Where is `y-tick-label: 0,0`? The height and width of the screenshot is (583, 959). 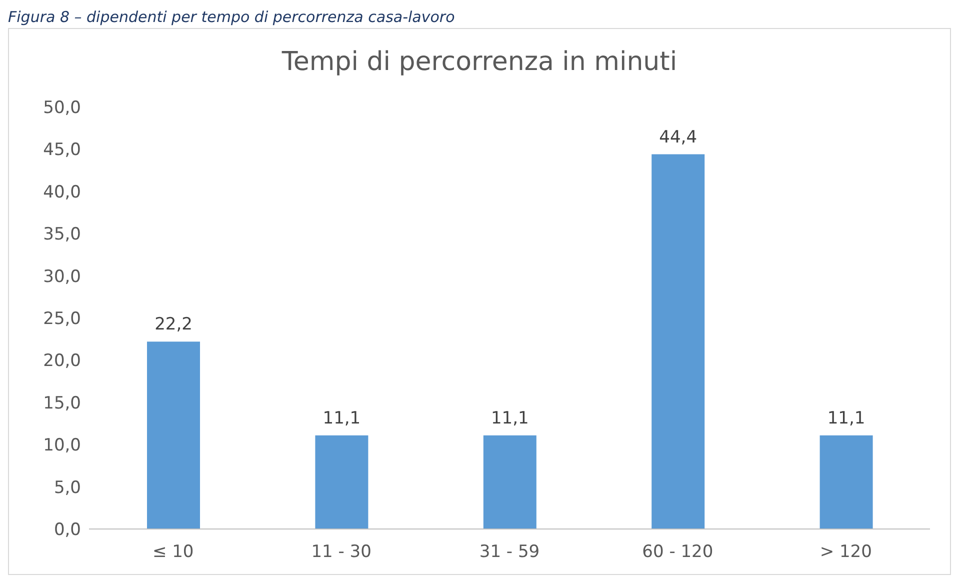 y-tick-label: 0,0 is located at coordinates (67, 530).